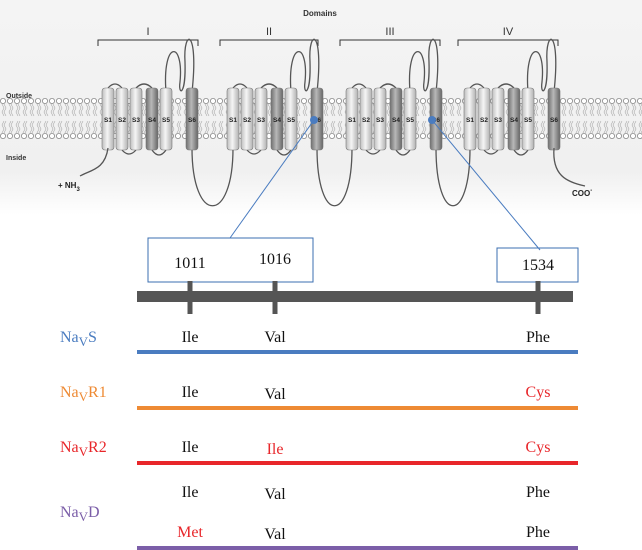 The image size is (642, 550). Describe the element at coordinates (19, 96) in the screenshot. I see `outside-label: Outside` at that location.